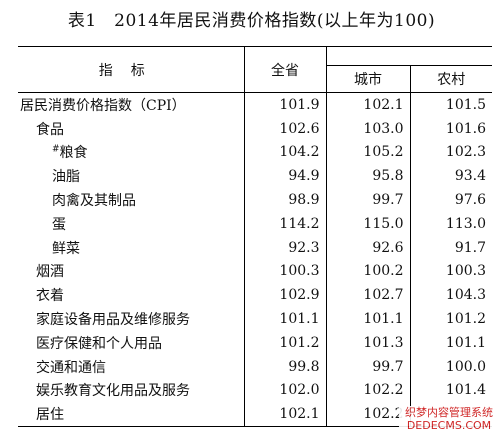  I want to click on table-row: 蛋 114.2 115.0 113.0, so click(255, 223).